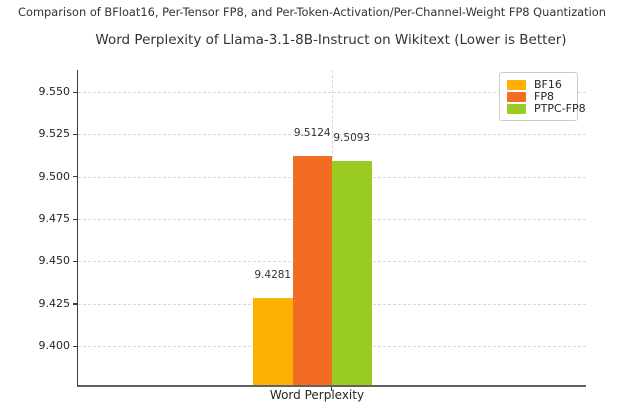 This screenshot has height=408, width=624. Describe the element at coordinates (548, 84) in the screenshot. I see `legend-entry-label: BF16` at that location.